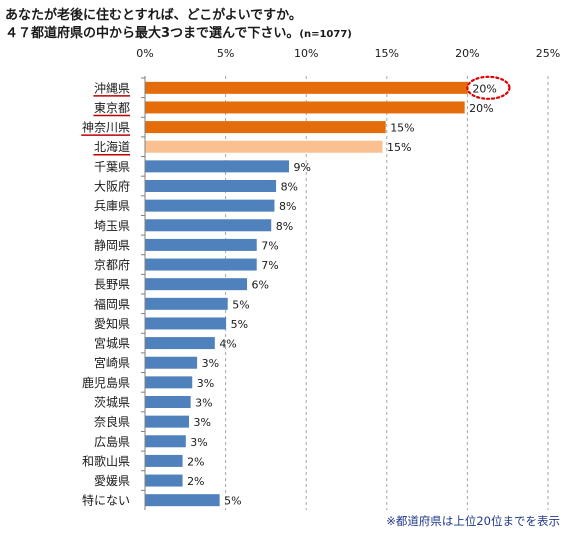 Image resolution: width=568 pixels, height=536 pixels. Describe the element at coordinates (112, 167) in the screenshot. I see `category-label: 千葉県` at that location.